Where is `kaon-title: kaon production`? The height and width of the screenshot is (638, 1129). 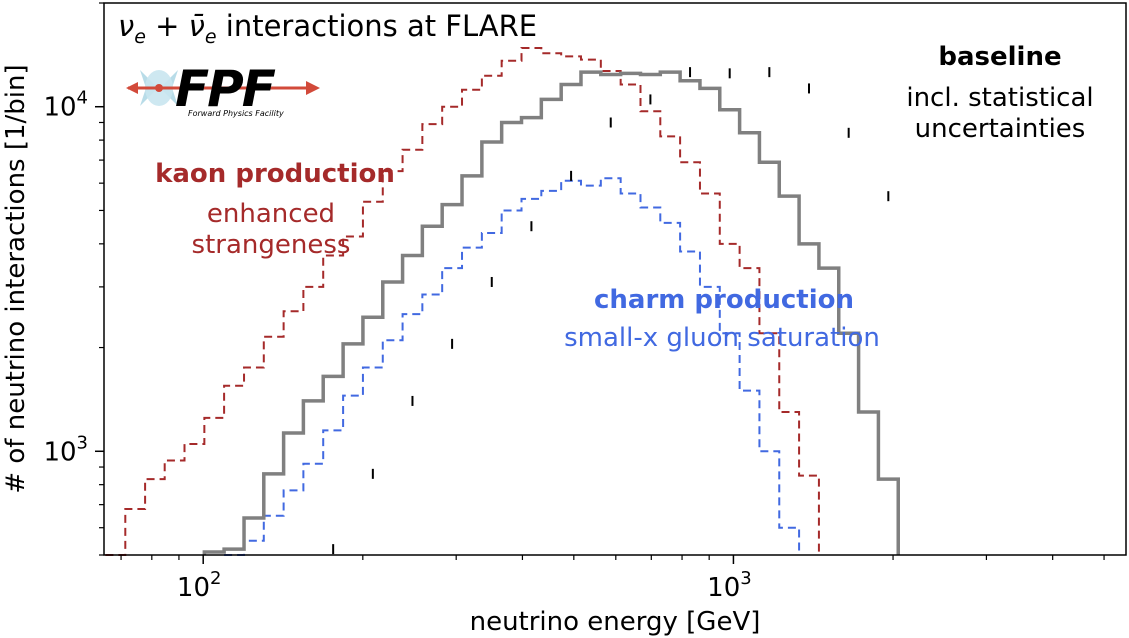 kaon-title: kaon production is located at coordinates (275, 174).